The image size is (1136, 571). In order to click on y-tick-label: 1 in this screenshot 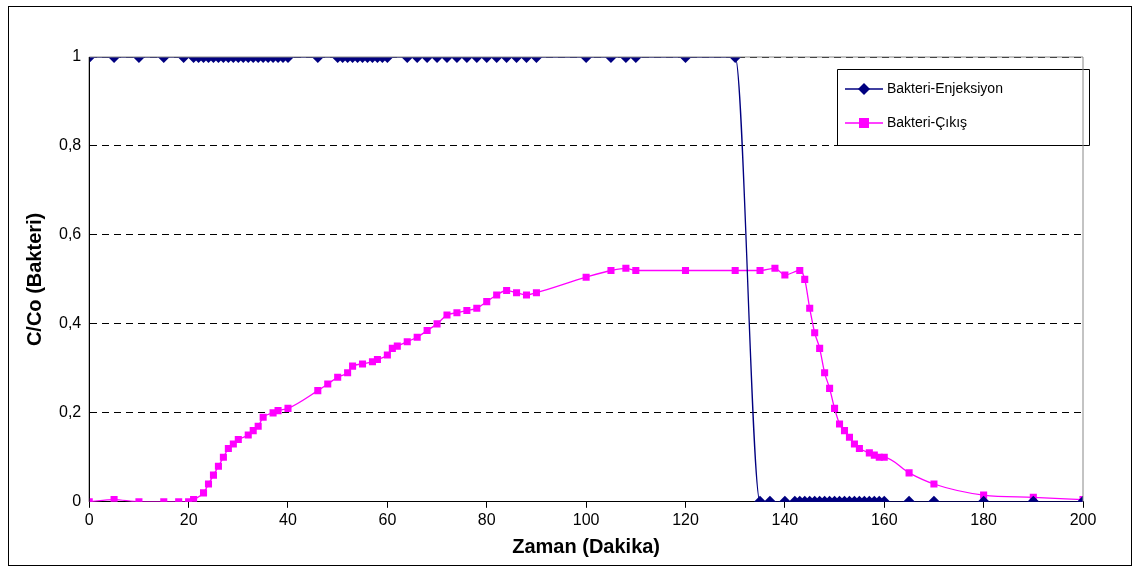, I will do `click(77, 56)`.